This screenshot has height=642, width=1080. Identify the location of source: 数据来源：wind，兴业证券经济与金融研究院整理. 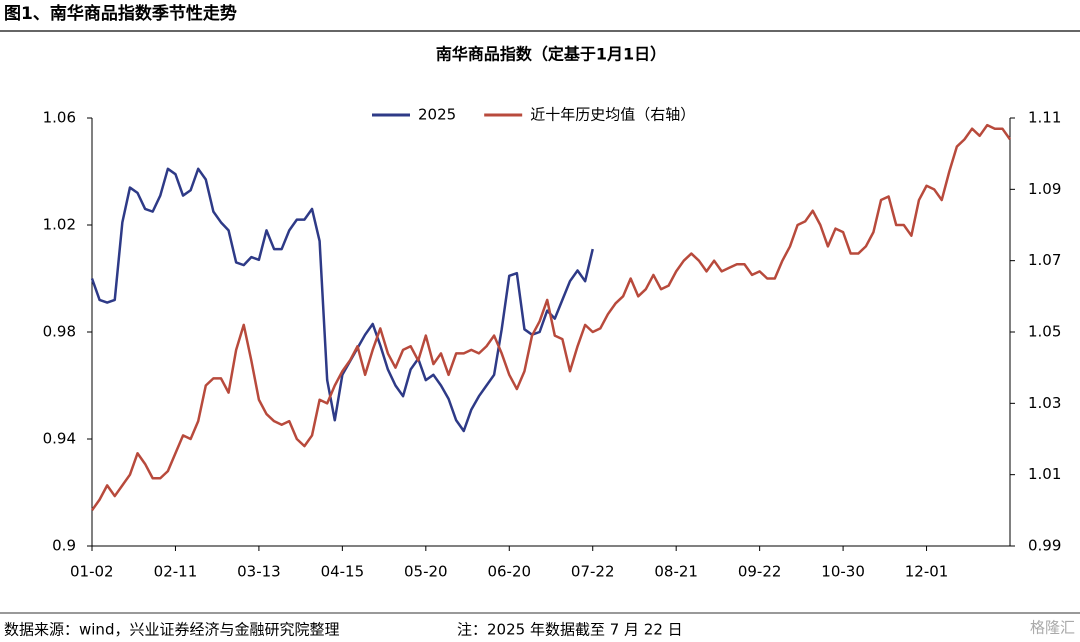
(171, 630).